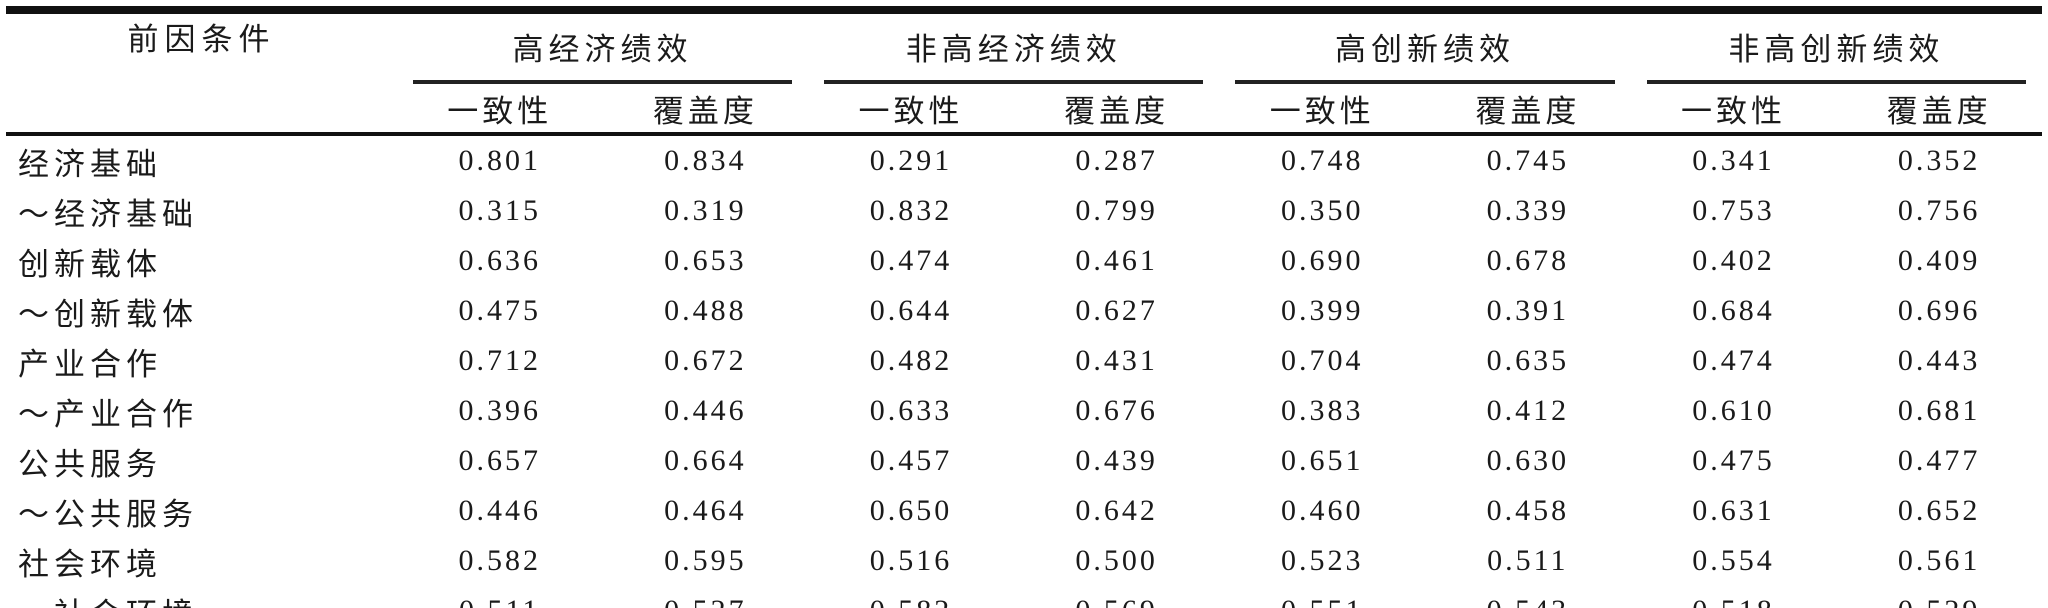  What do you see at coordinates (1425, 54) in the screenshot?
I see `group-header-label: 高创新绩效` at bounding box center [1425, 54].